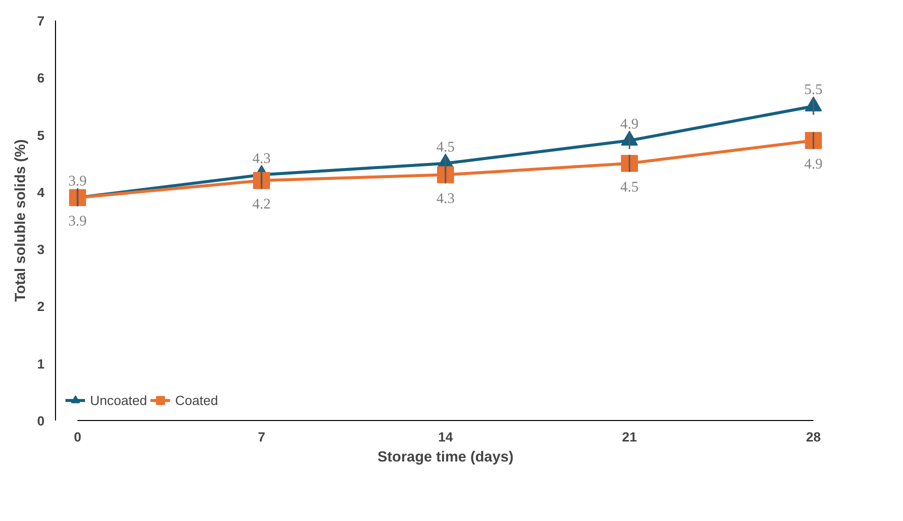  What do you see at coordinates (41, 192) in the screenshot?
I see `y-tick-label: 4` at bounding box center [41, 192].